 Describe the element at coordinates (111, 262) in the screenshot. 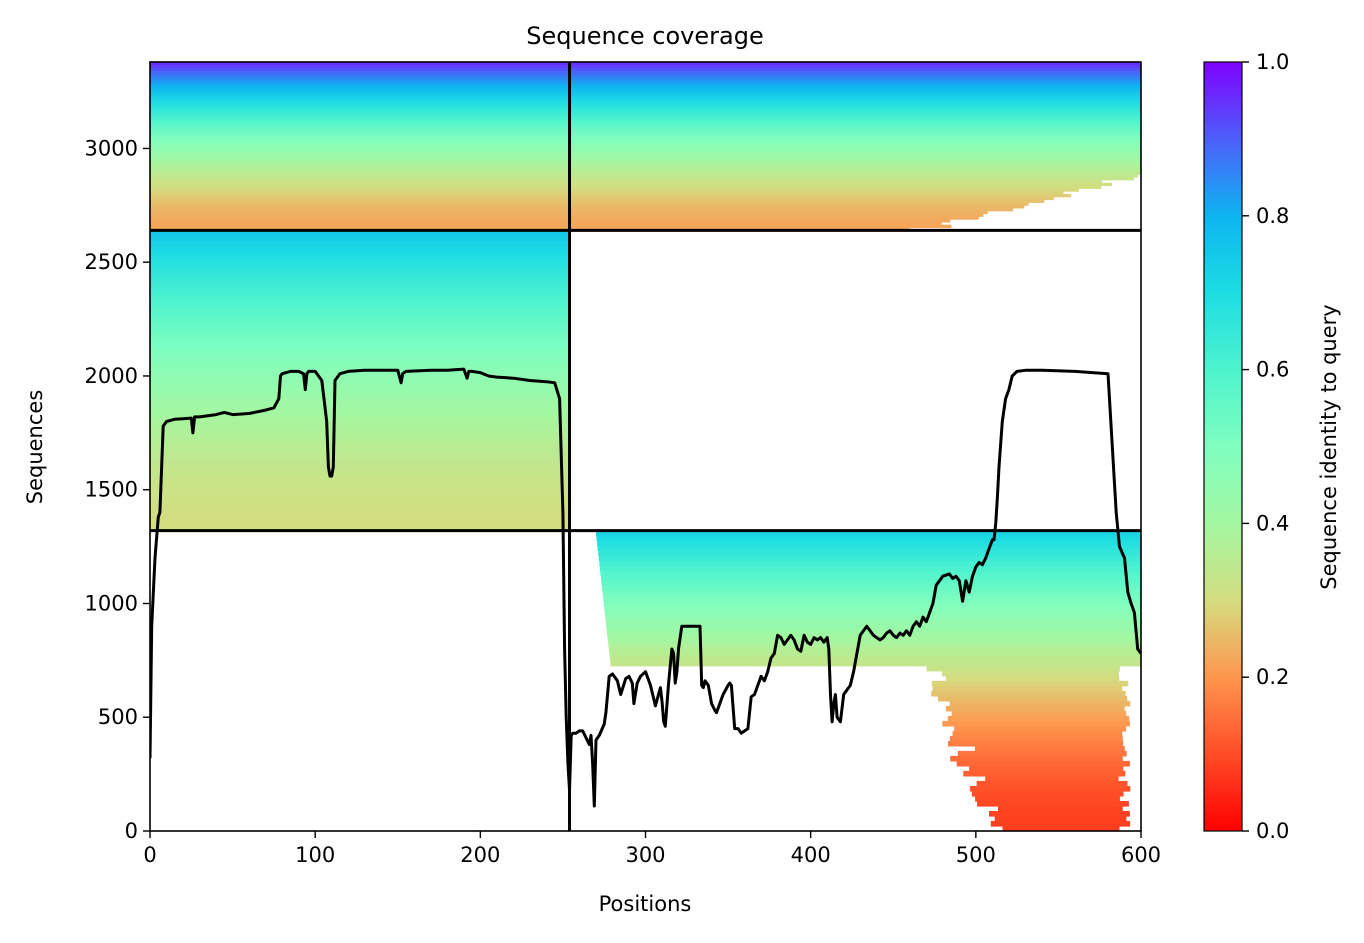

I see `y-tick-label: 2500` at that location.